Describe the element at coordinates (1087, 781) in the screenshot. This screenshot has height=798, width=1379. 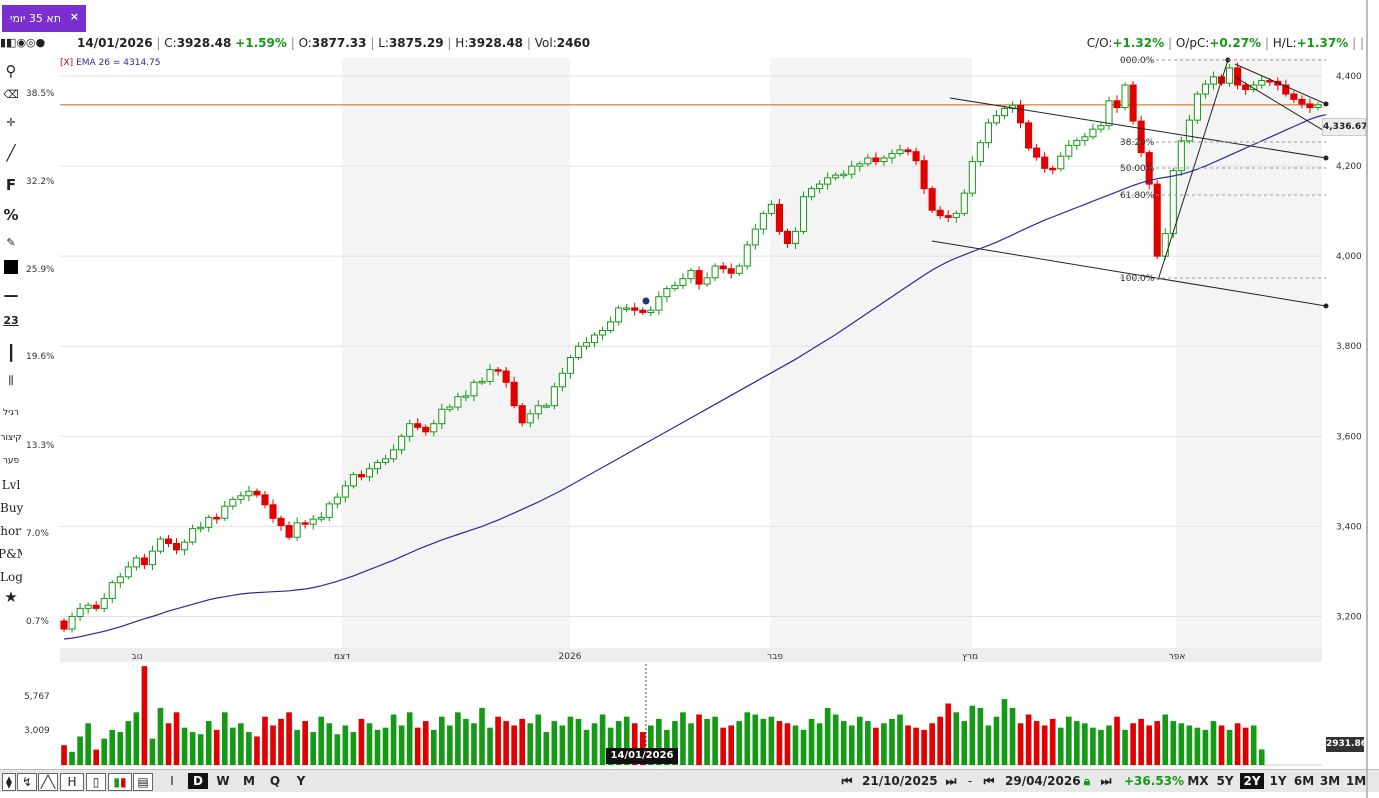
I see `lock-icon: 🔒︎` at that location.